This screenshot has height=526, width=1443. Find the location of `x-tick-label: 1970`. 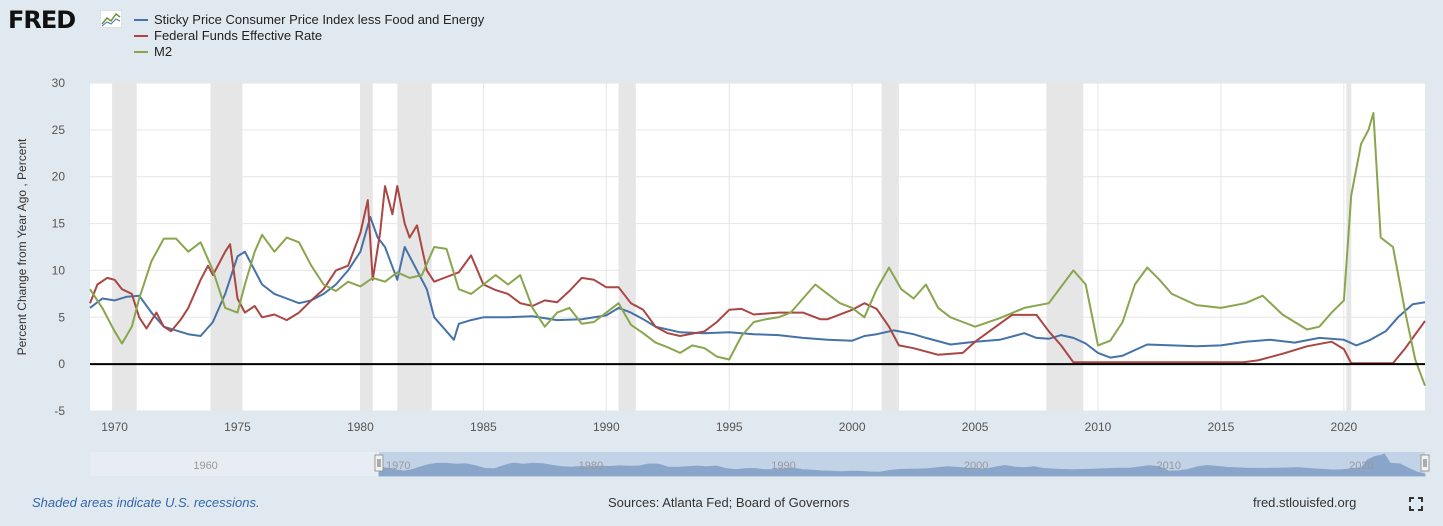

x-tick-label: 1970 is located at coordinates (114, 427).